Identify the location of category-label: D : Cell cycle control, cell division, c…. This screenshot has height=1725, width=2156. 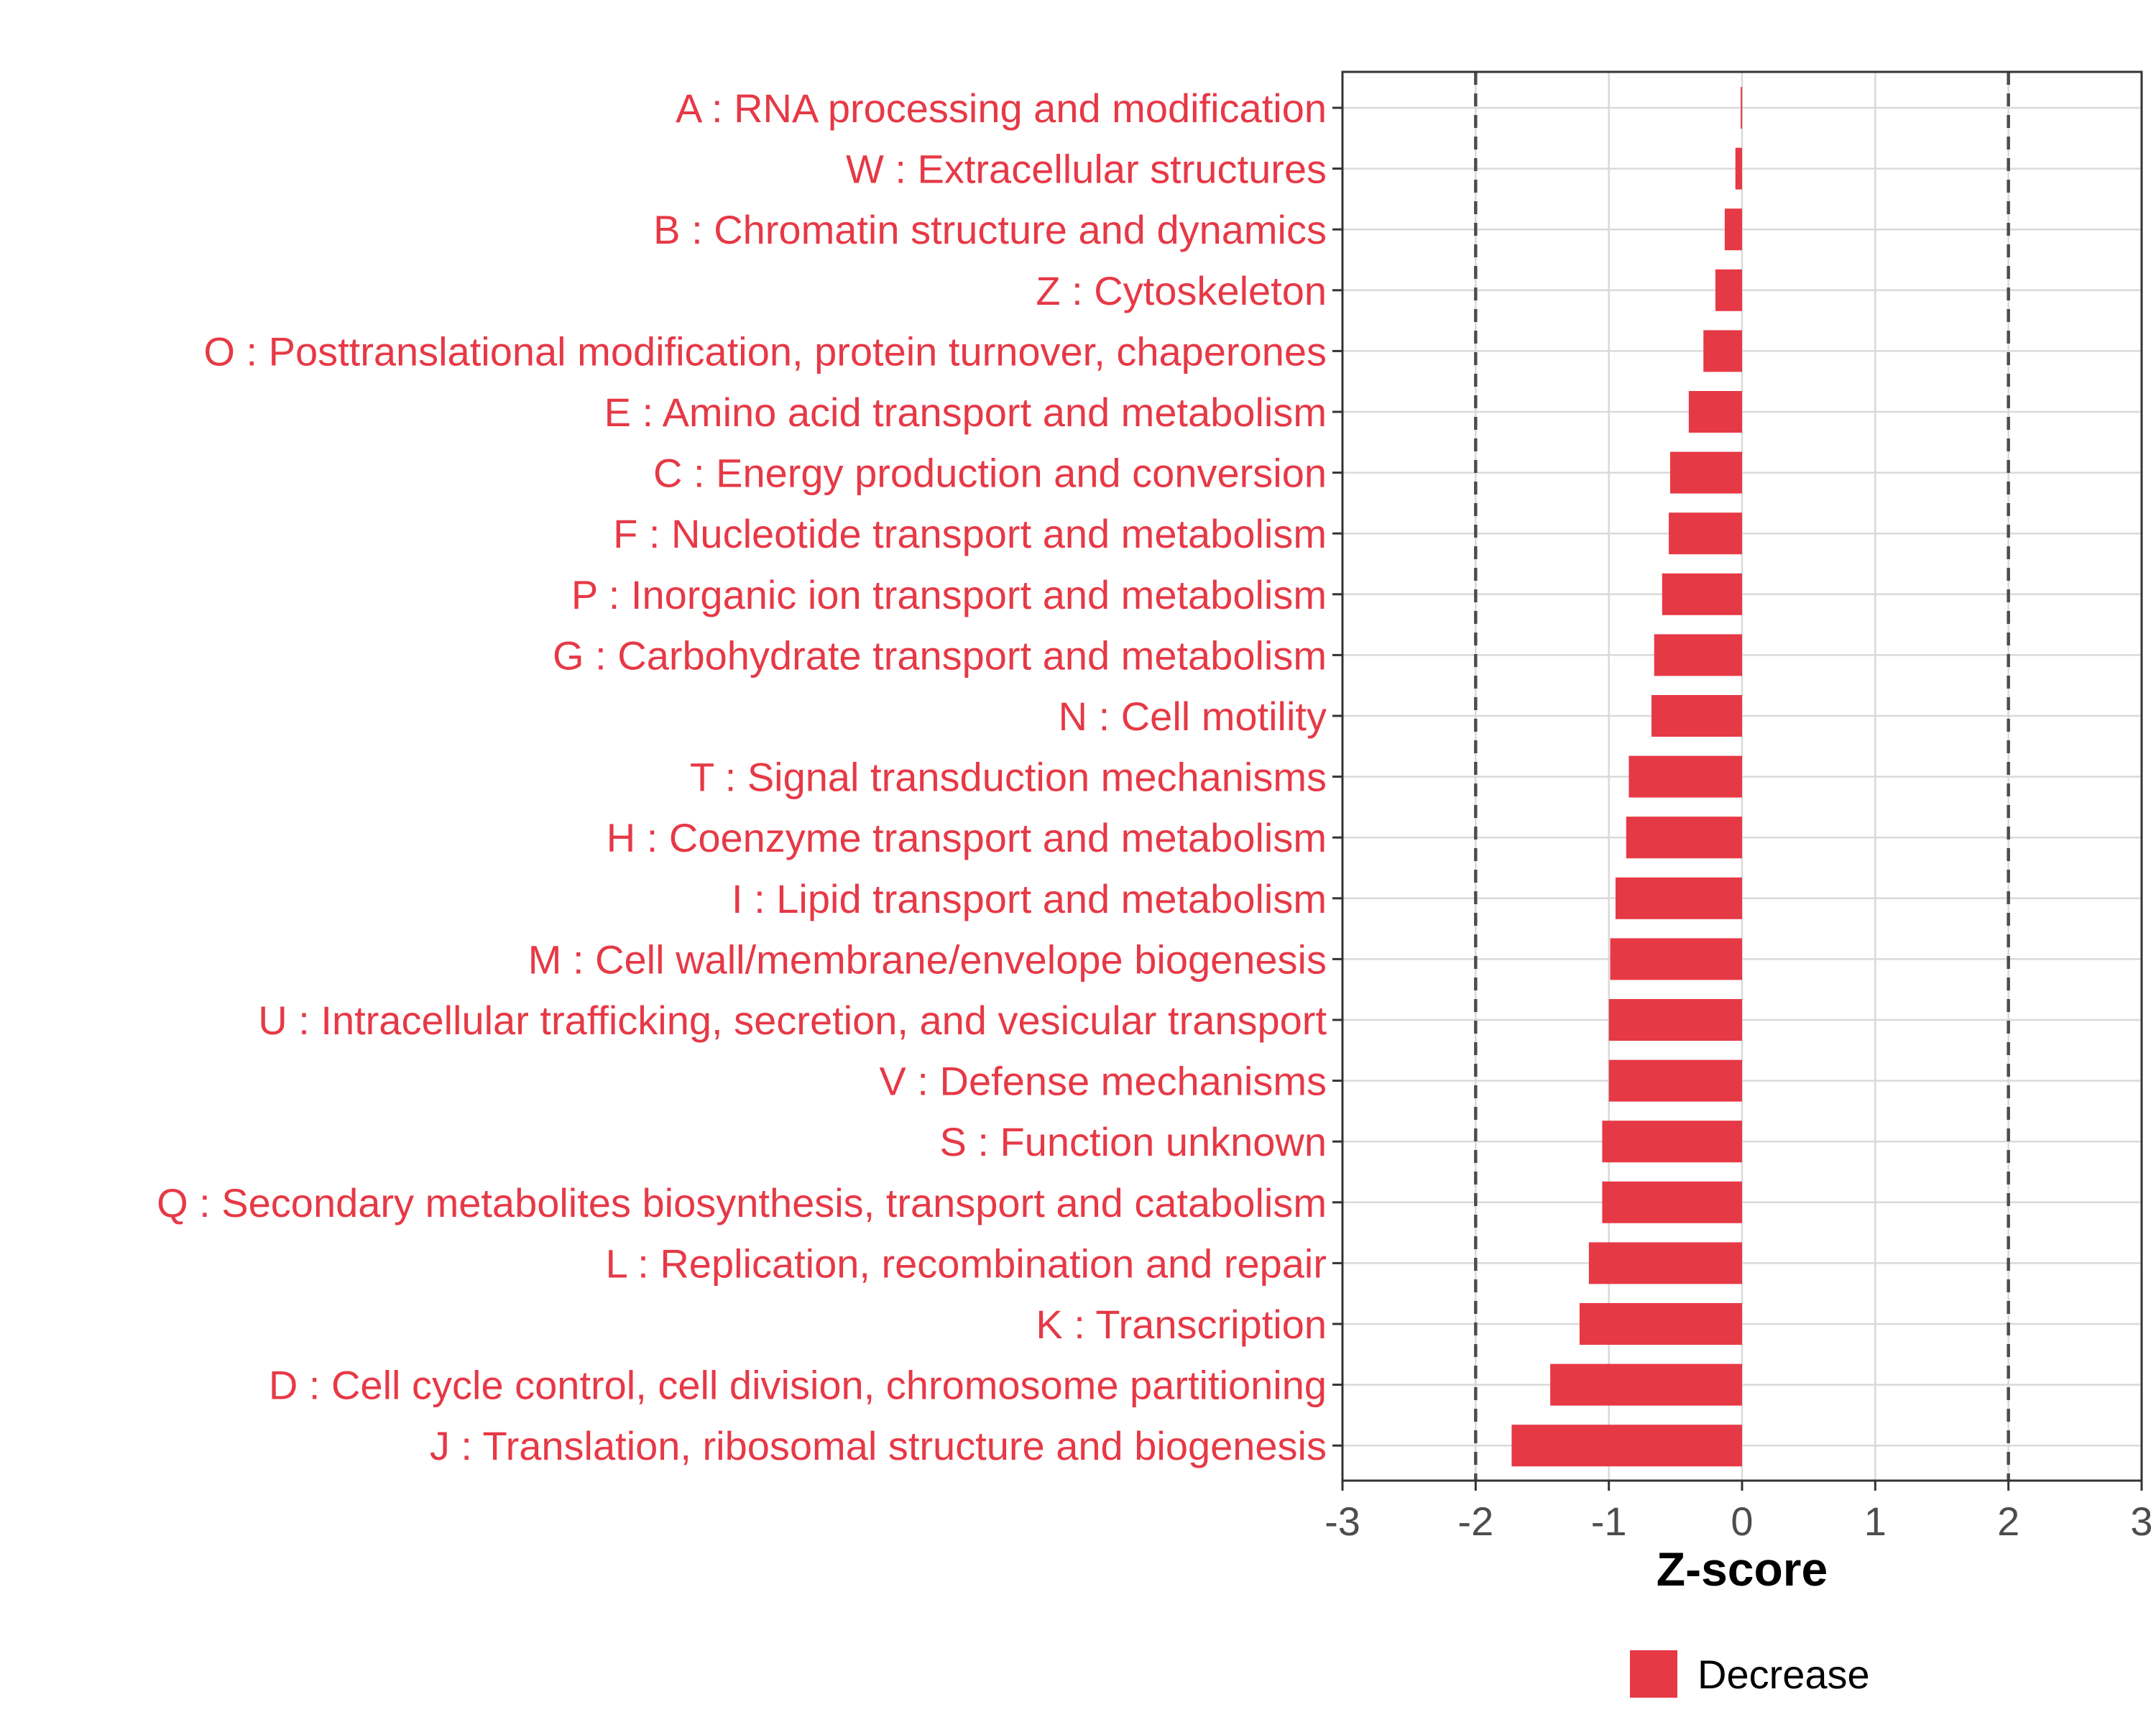
(798, 1385).